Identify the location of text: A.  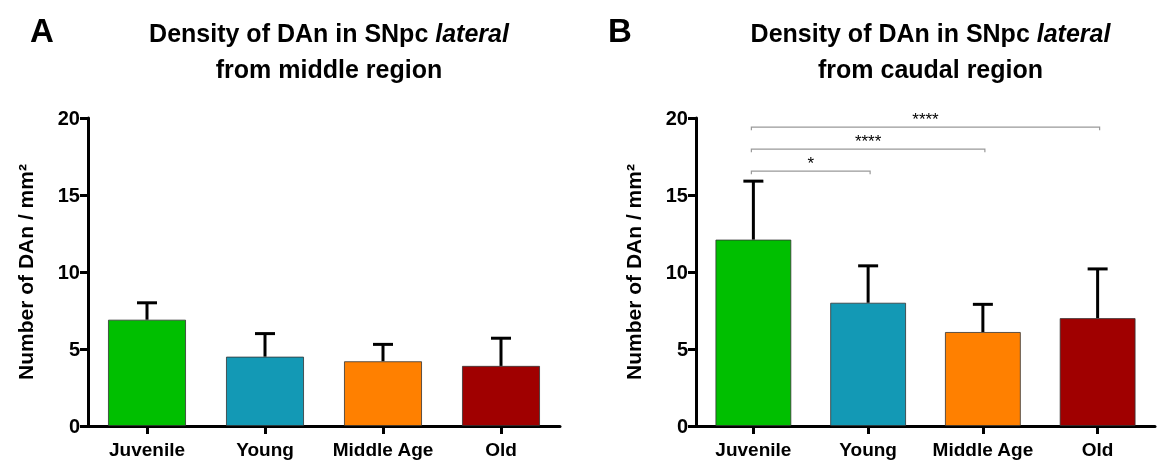
(42, 30).